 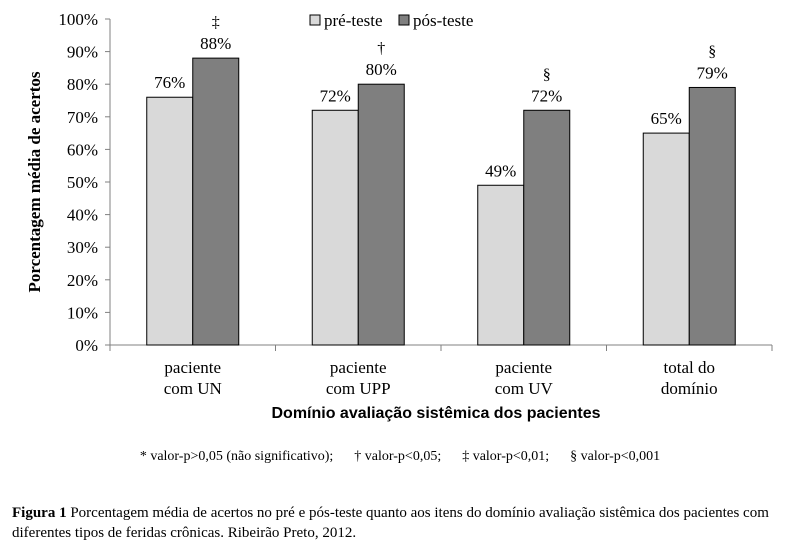 What do you see at coordinates (689, 388) in the screenshot?
I see `x-tick-label: domínio` at bounding box center [689, 388].